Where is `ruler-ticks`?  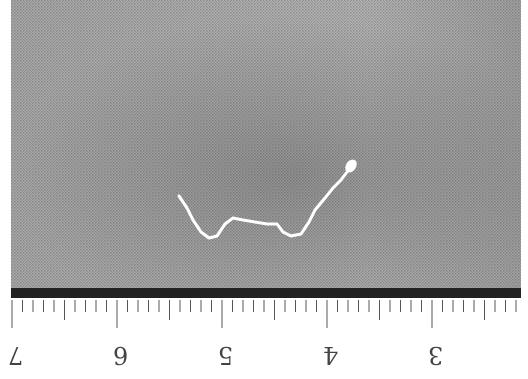 ruler-ticks is located at coordinates (264, 314).